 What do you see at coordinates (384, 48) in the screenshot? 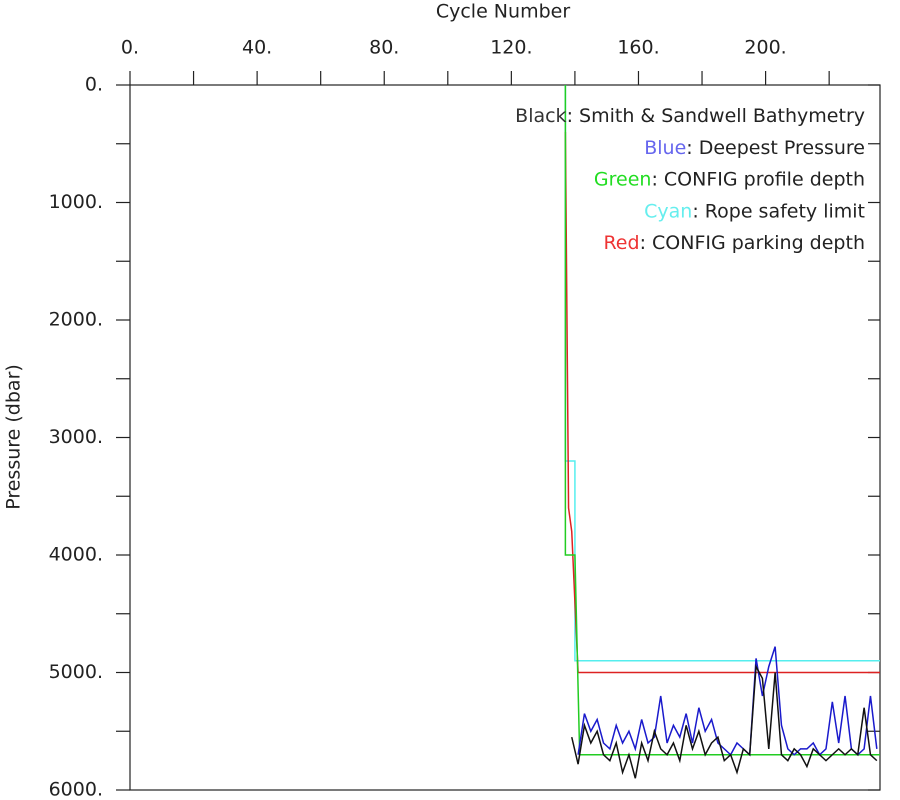
I see `x-tick-label: 80.` at bounding box center [384, 48].